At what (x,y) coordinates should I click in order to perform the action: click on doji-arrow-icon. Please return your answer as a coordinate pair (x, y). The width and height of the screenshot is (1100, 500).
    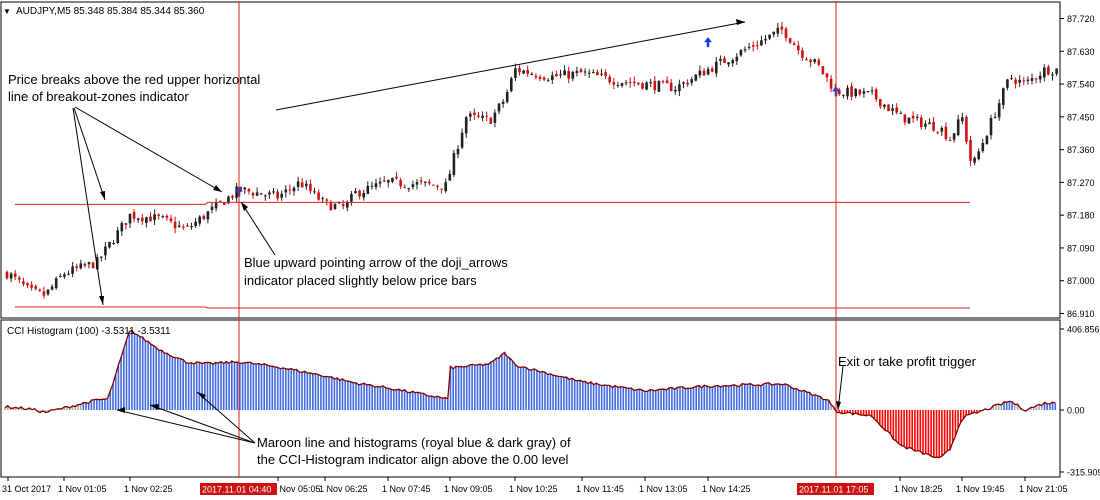
    Looking at the image, I should click on (708, 42).